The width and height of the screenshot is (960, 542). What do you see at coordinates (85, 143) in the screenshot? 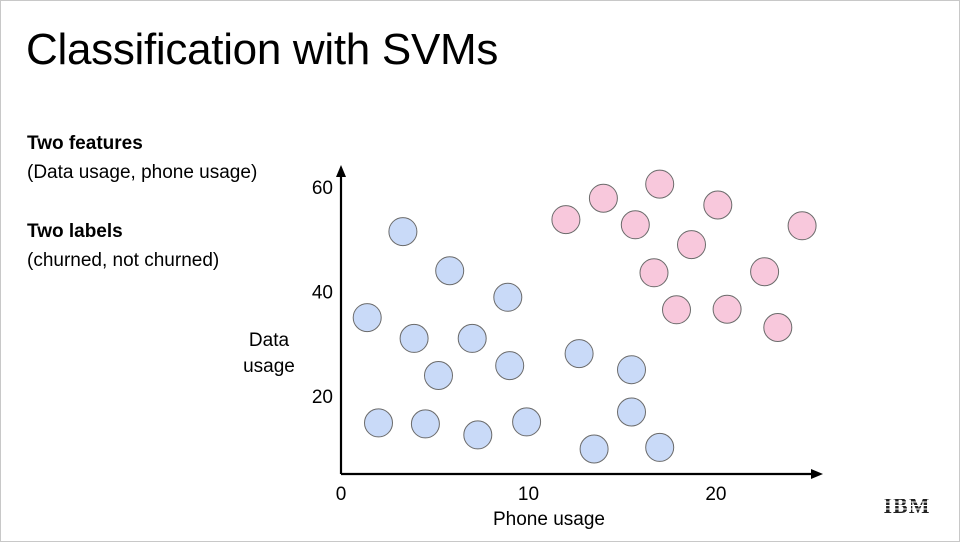
I see `features-heading: Two features` at bounding box center [85, 143].